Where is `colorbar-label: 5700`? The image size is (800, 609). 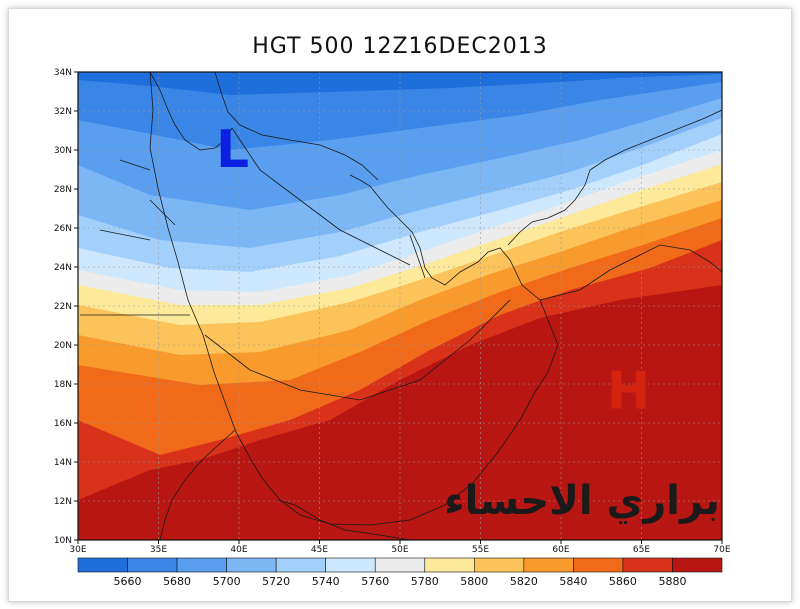 colorbar-label: 5700 is located at coordinates (227, 581).